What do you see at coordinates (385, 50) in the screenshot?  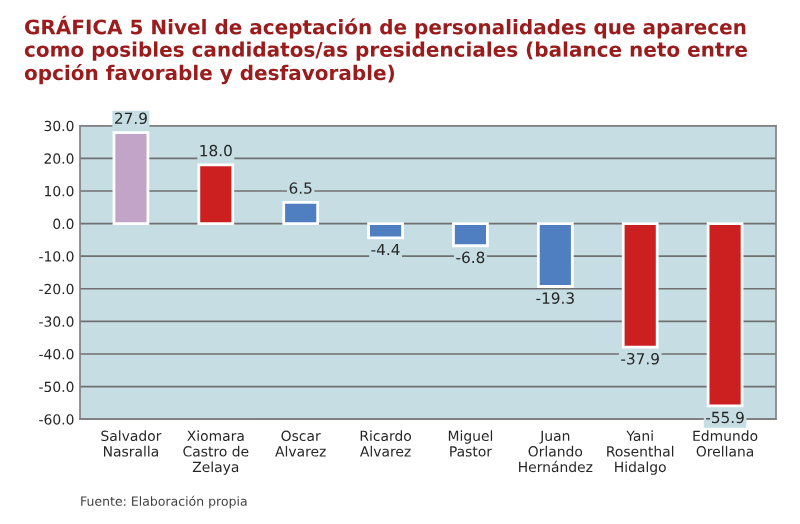 I see `chart-title: GRÁFICA 5 Nivel de aceptación de personalidades que aparecen como posibles candidatos/as presidenciales (balance neto entre opción favorable y desfavorable)` at bounding box center [385, 50].